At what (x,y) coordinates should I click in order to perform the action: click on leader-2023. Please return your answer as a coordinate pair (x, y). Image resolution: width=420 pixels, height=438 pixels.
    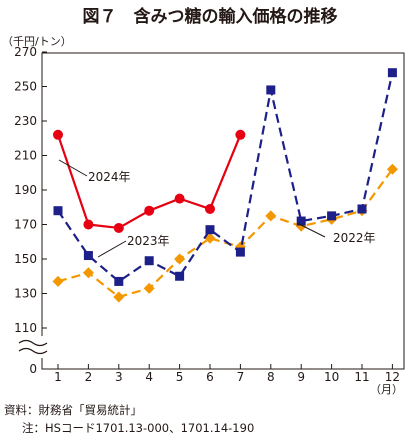
    Looking at the image, I should click on (112, 249).